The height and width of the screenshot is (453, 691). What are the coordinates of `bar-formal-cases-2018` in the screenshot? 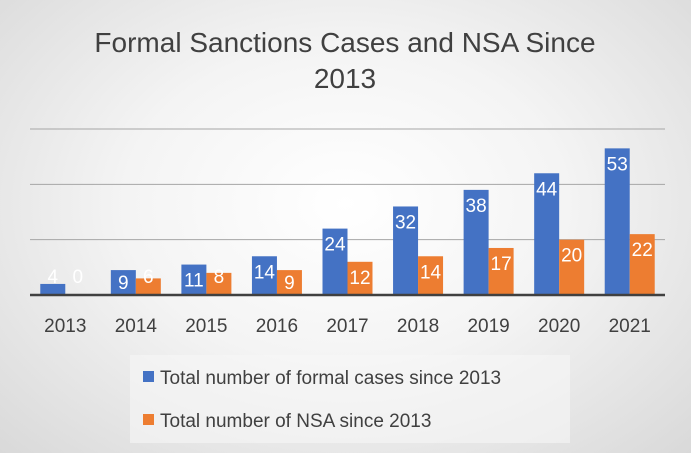 It's located at (406, 250).